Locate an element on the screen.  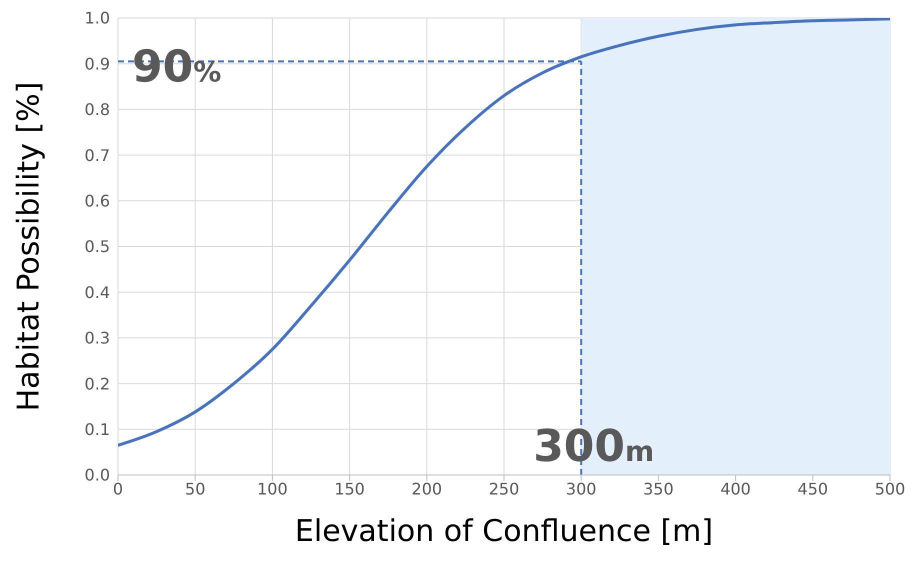
y-tick-label: 0.1 is located at coordinates (97, 429).